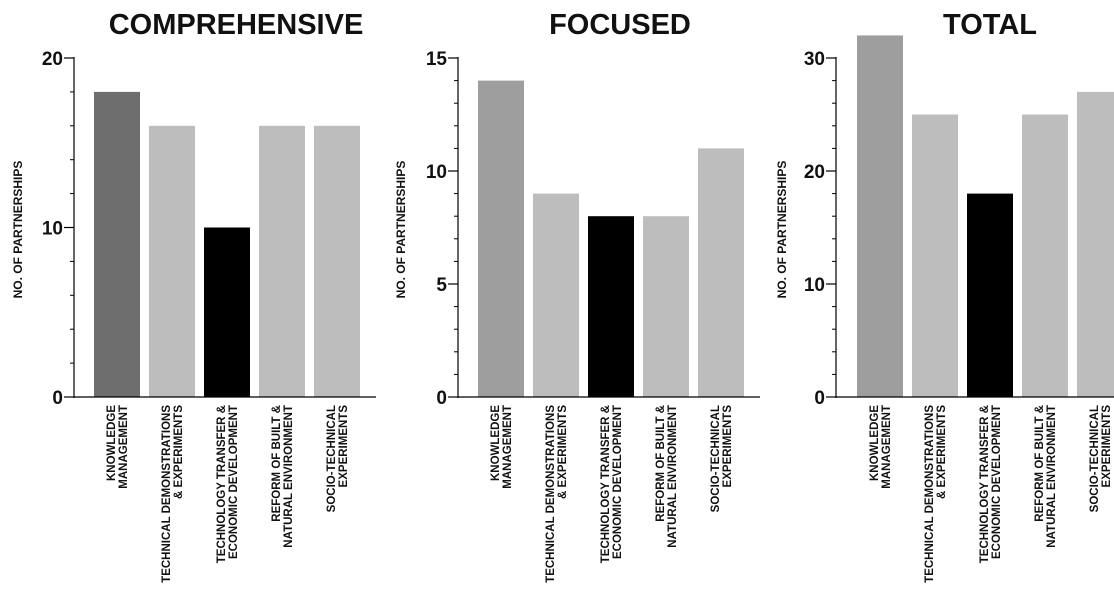 The height and width of the screenshot is (597, 1114). I want to click on y-tick-label: 15, so click(437, 59).